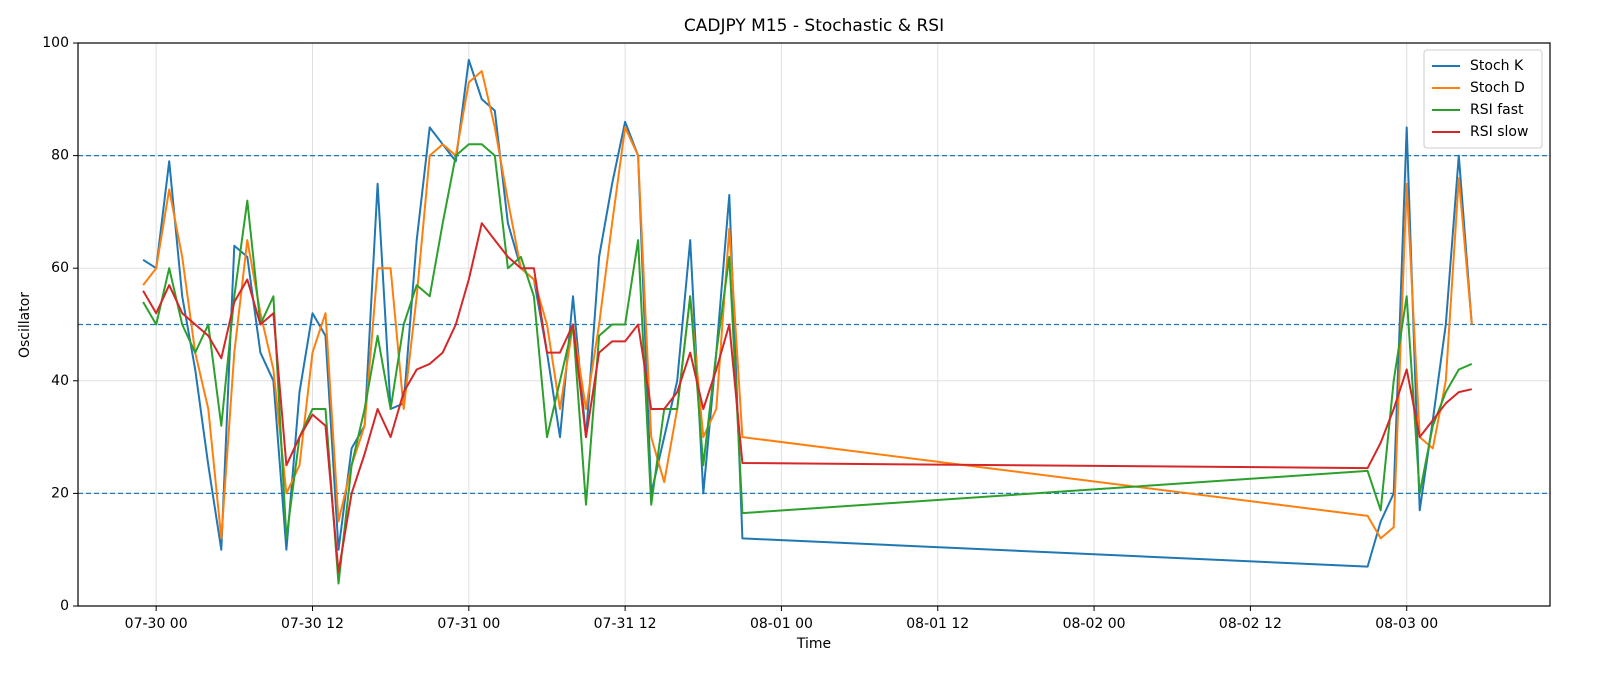 The image size is (1600, 690). I want to click on y-axis-label: Oscillator, so click(25, 325).